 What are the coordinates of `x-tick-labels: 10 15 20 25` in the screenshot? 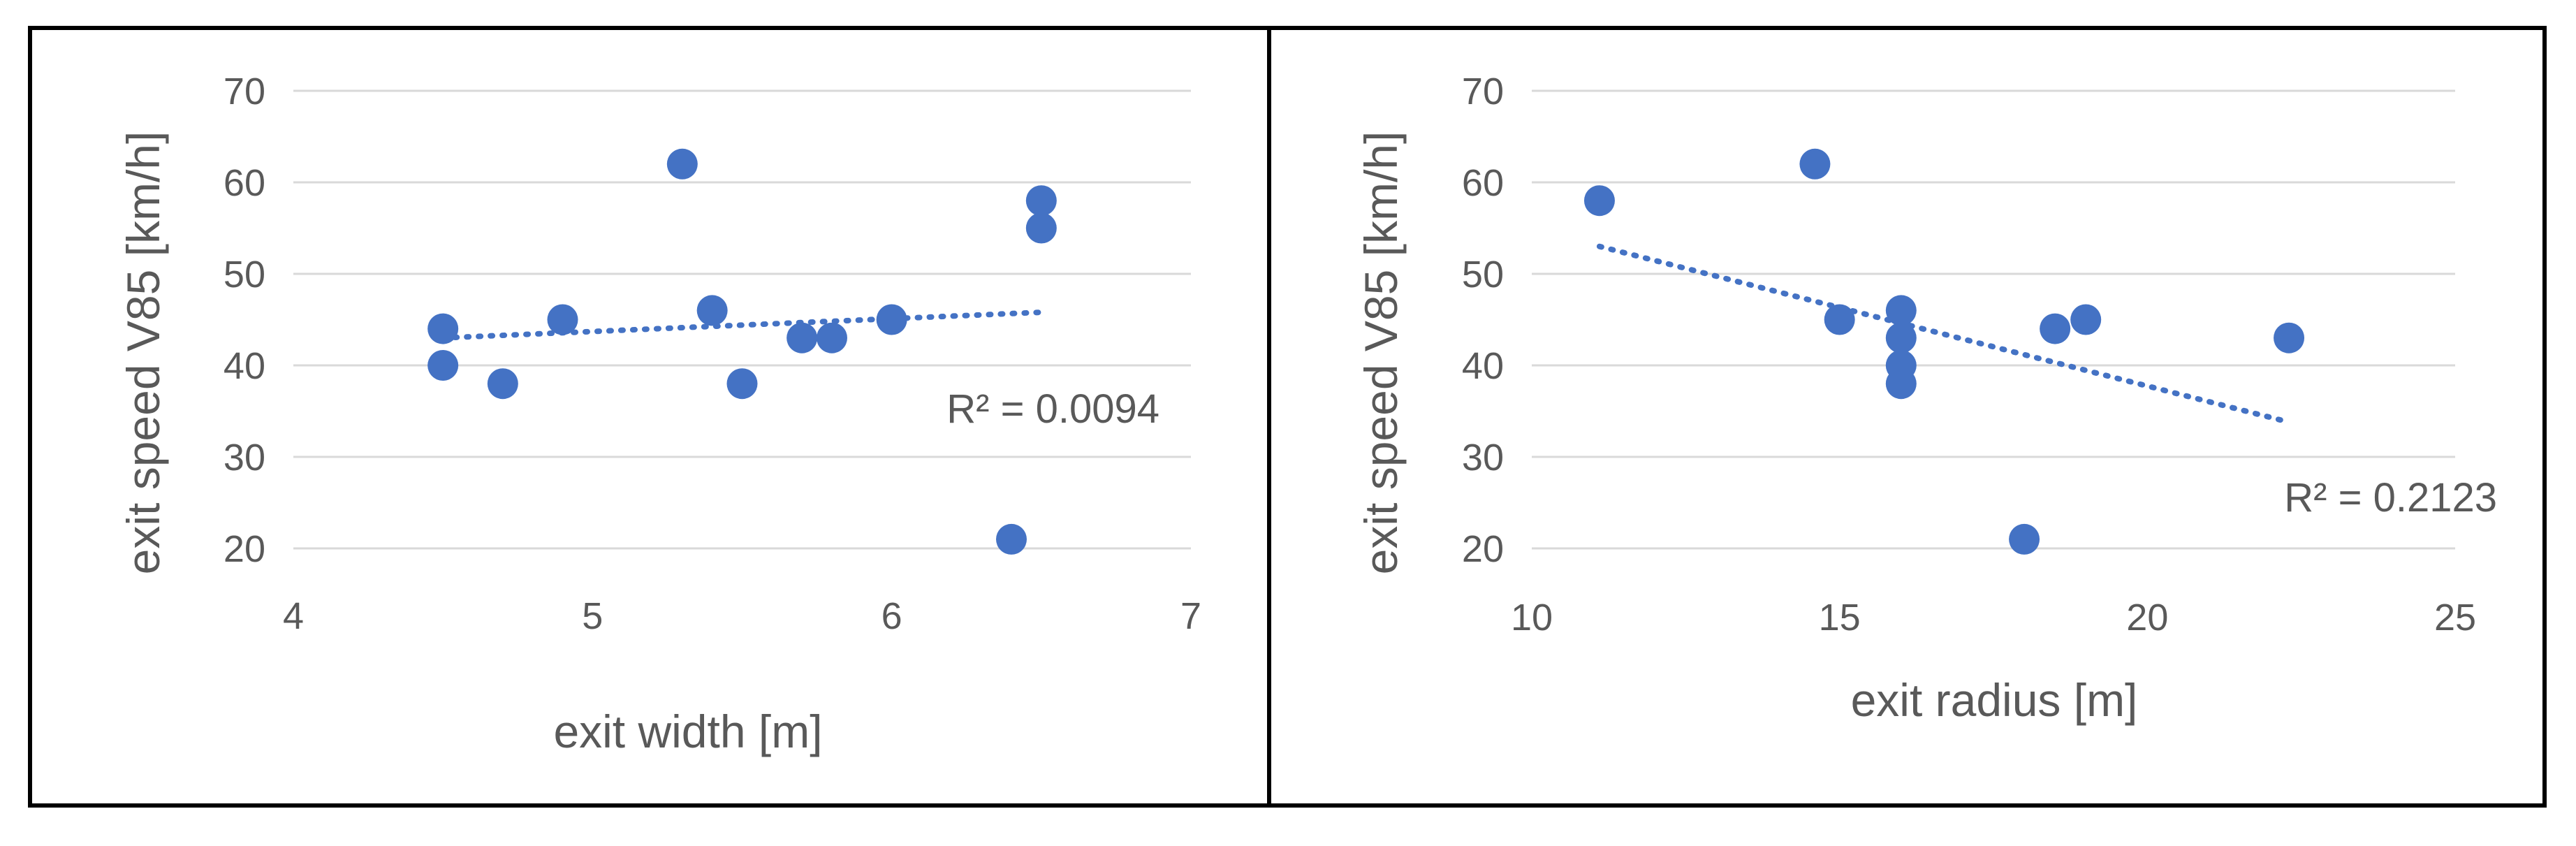 It's located at (1993, 618).